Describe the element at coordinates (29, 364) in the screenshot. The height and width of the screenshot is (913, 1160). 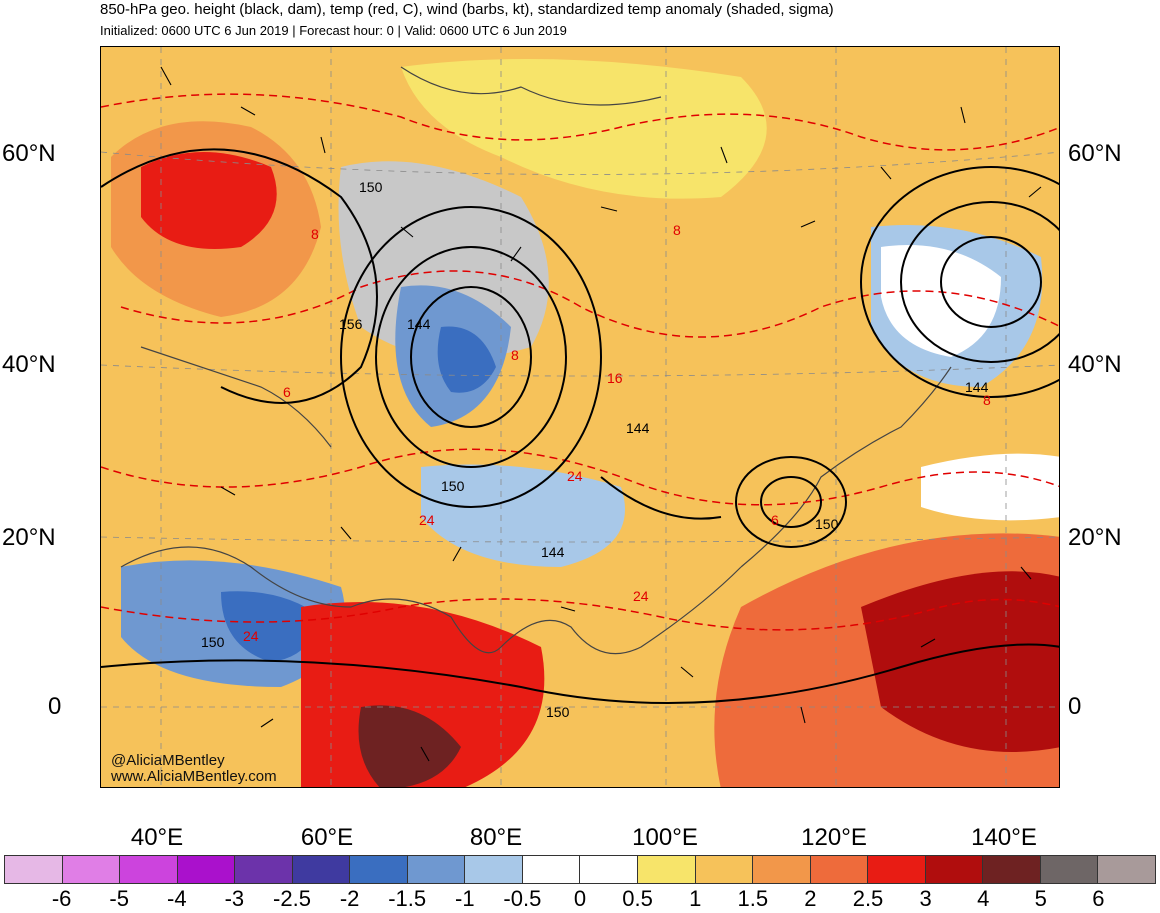
I see `lat-label-left: 40°N` at that location.